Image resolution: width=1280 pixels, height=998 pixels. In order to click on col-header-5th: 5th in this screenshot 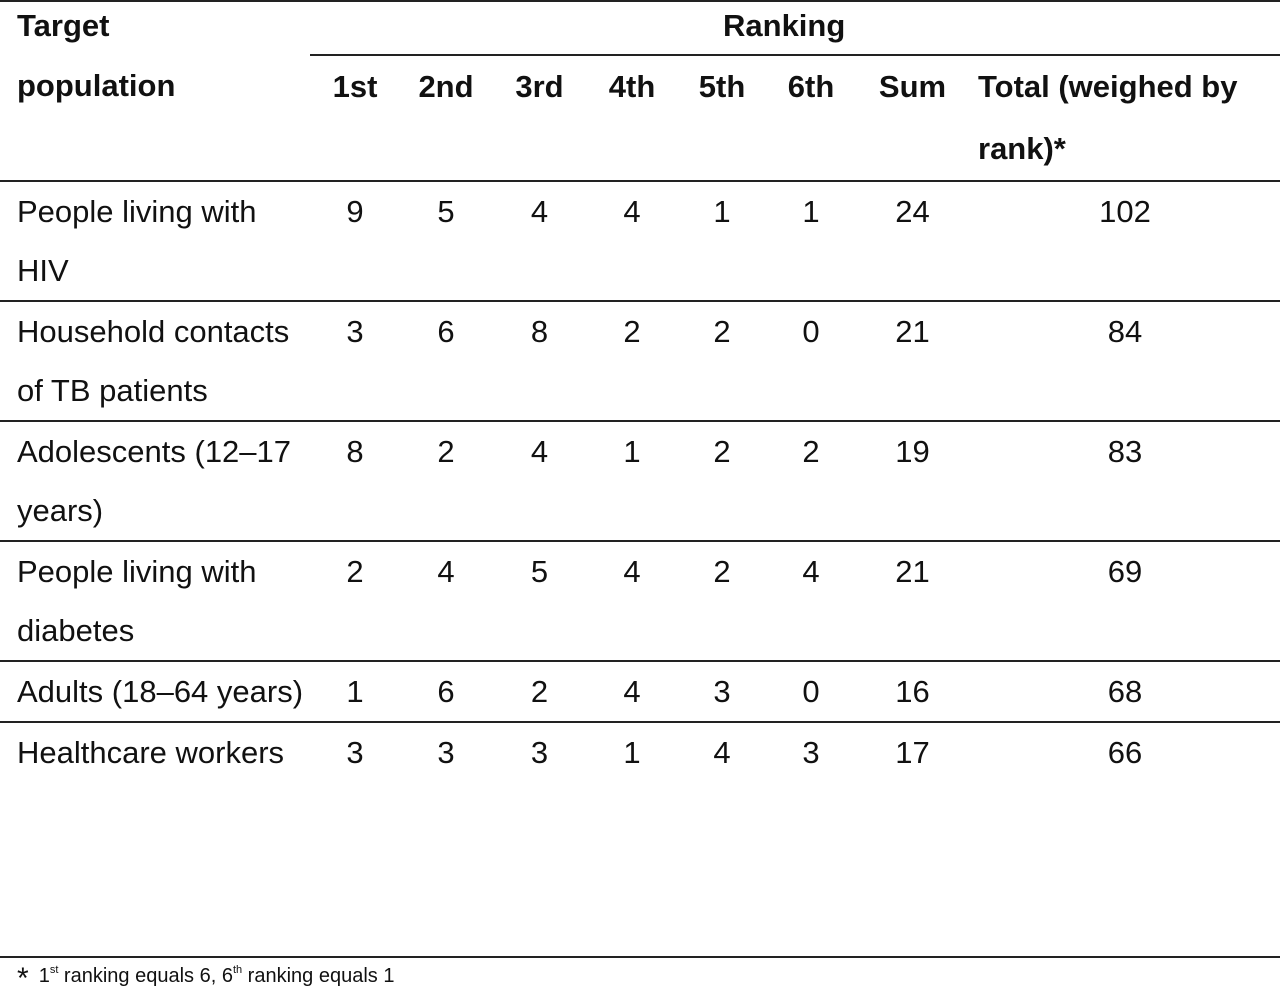, I will do `click(722, 86)`.